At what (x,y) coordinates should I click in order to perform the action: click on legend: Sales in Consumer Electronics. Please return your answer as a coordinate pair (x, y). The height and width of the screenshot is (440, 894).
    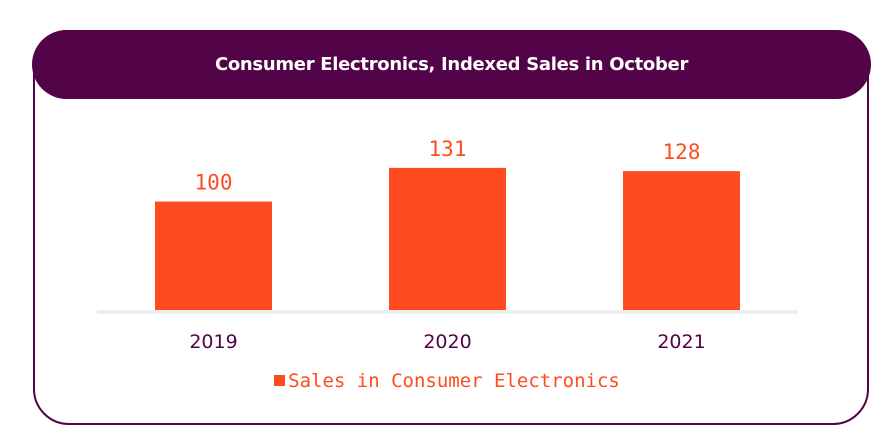
    Looking at the image, I should click on (447, 381).